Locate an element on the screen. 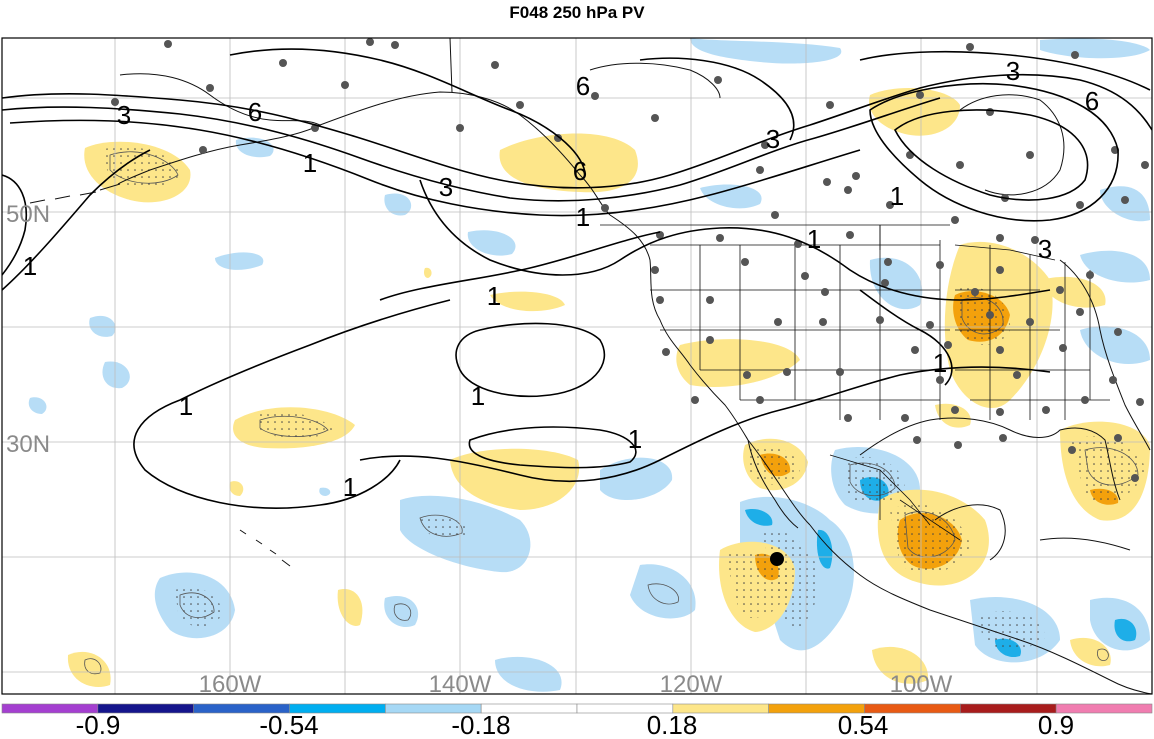 The image size is (1154, 739). lat-label: 50N is located at coordinates (28, 214).